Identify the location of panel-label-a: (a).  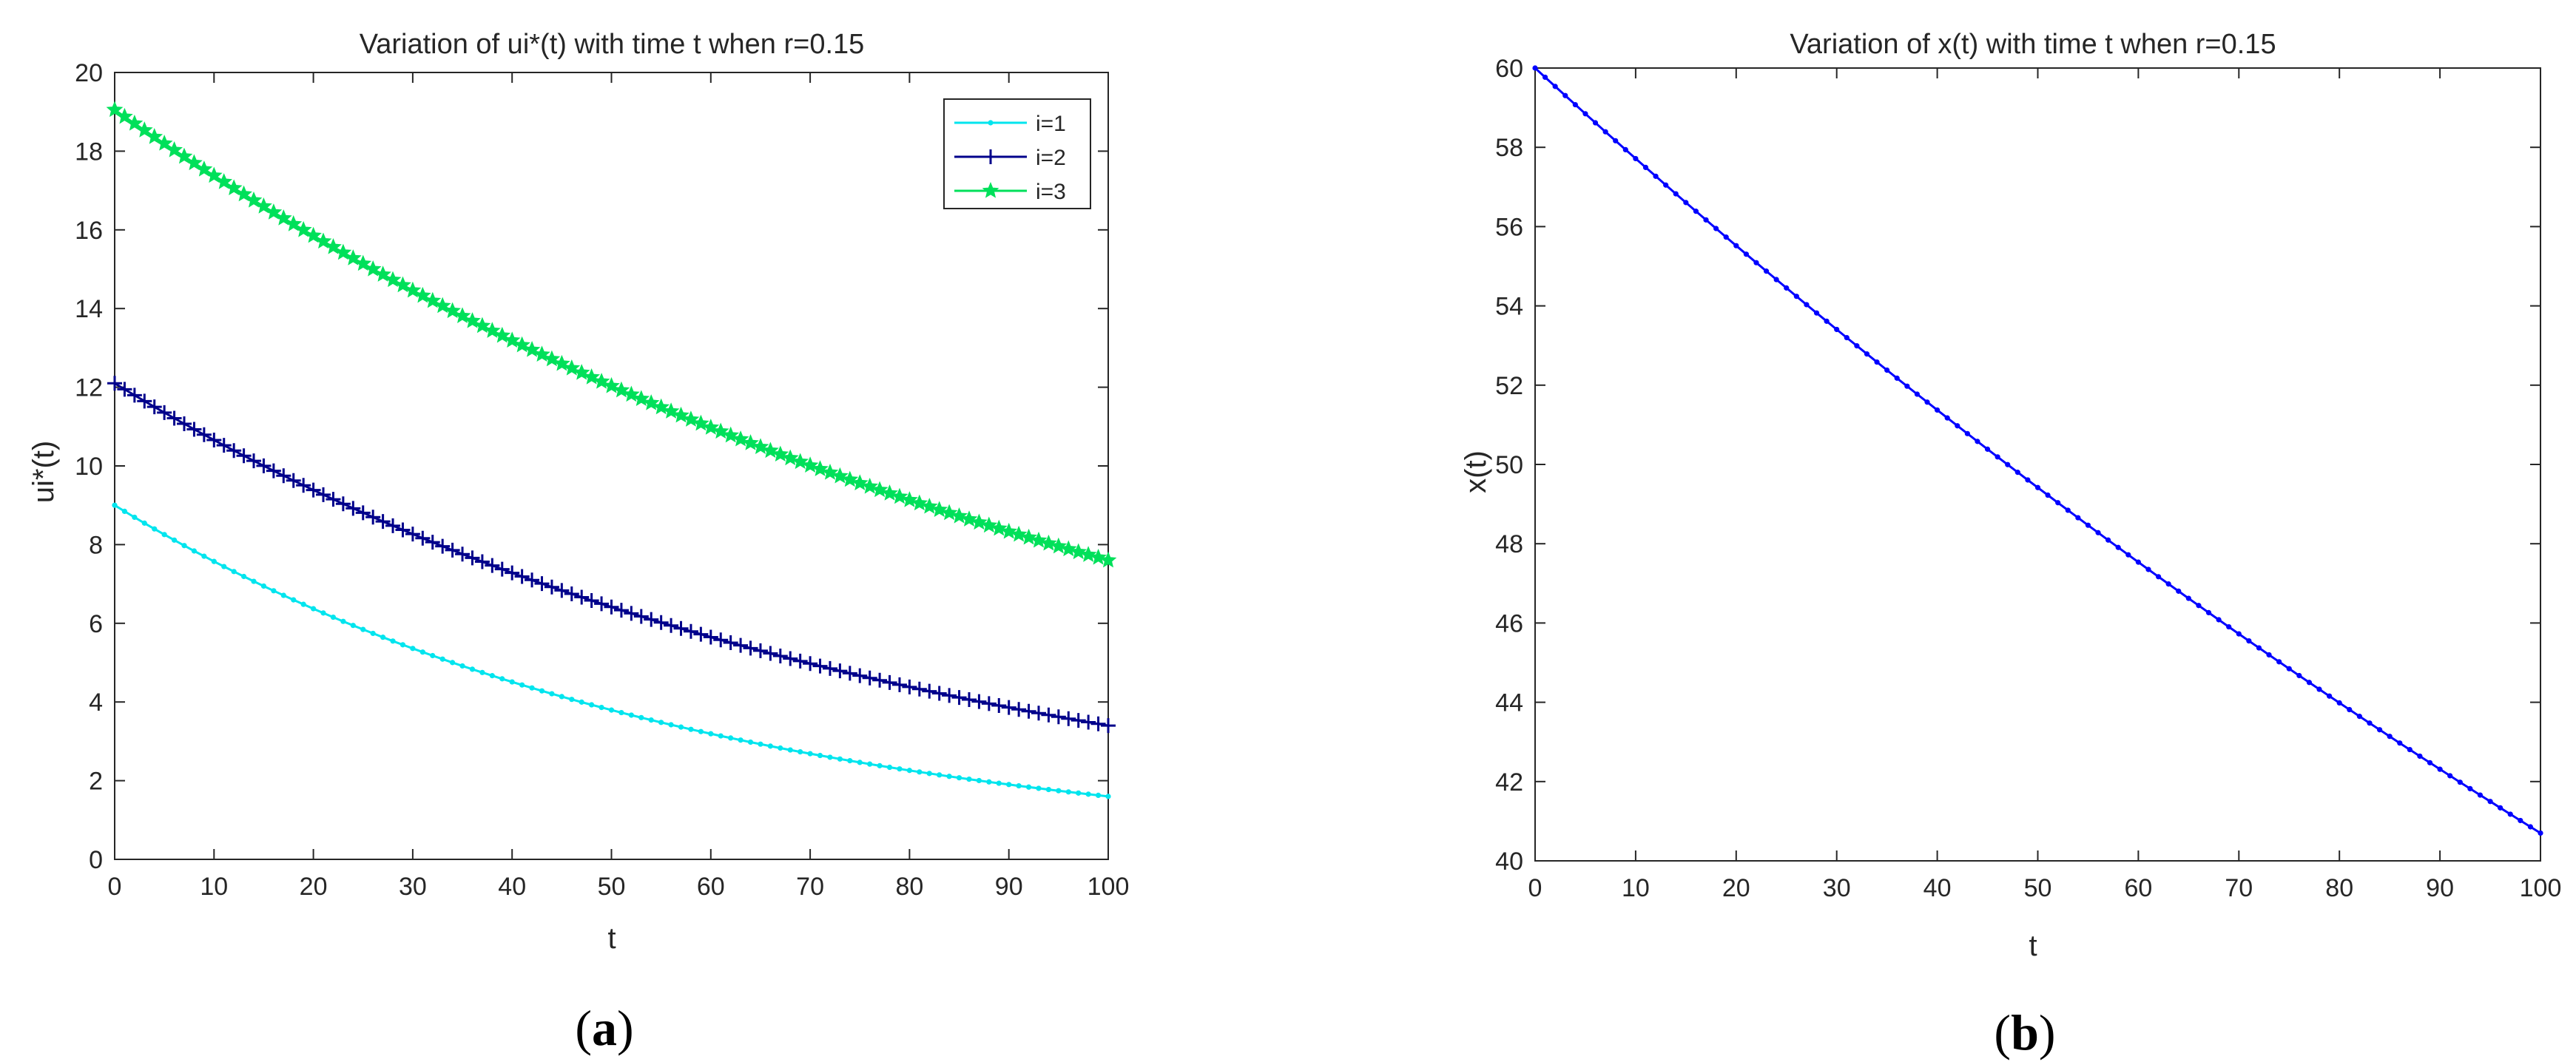
(604, 1028).